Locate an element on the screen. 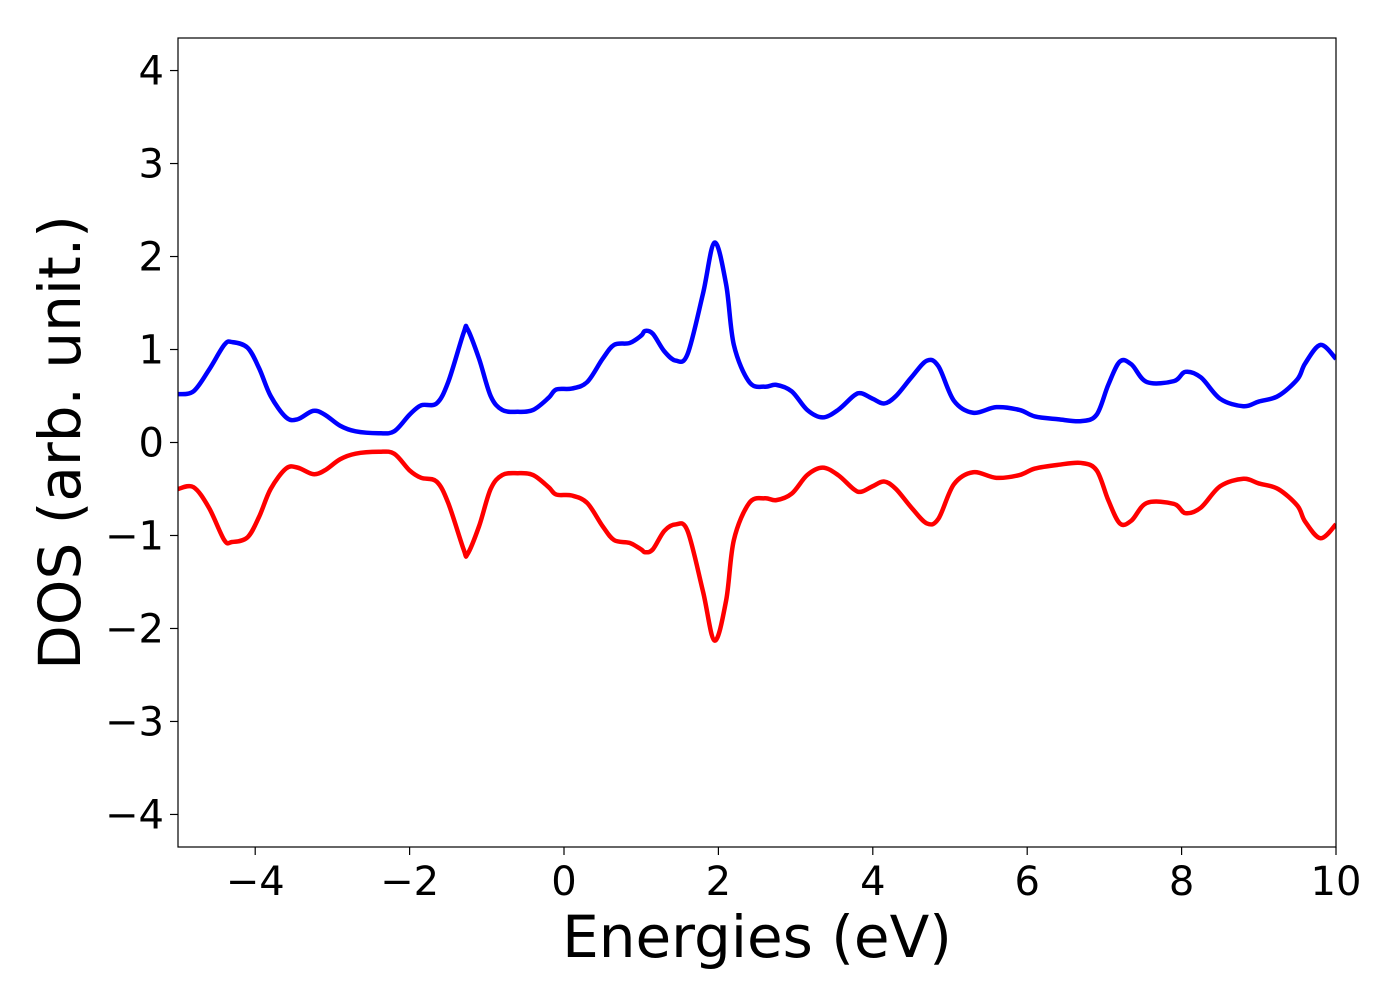 This screenshot has height=1000, width=1400. y-tick-label: −2 is located at coordinates (134, 629).